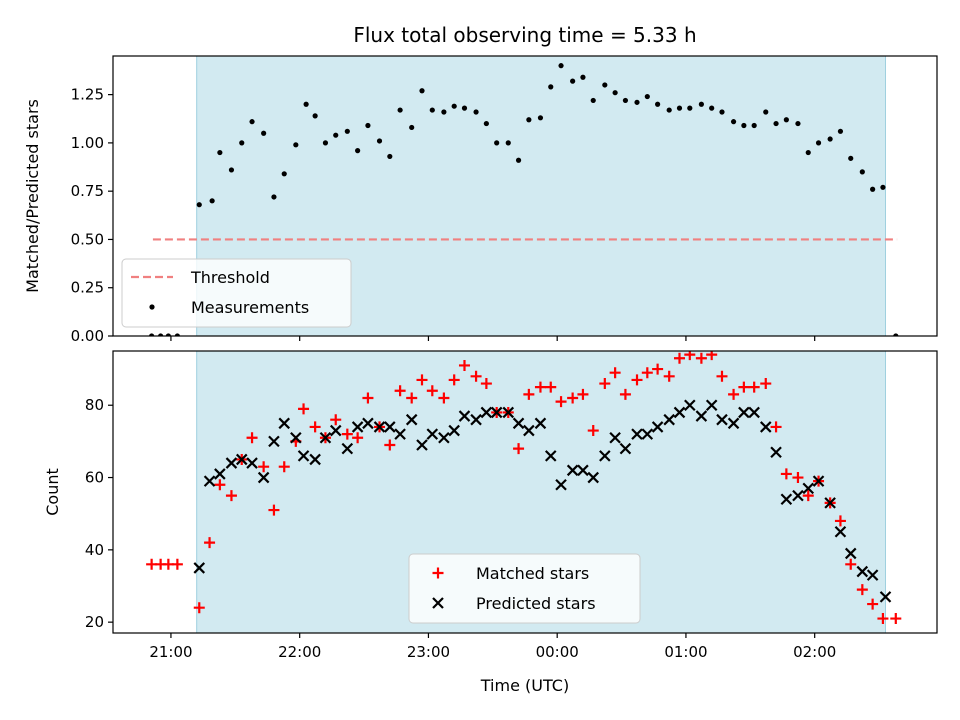  I want to click on x-axis-label: Time (UTC), so click(524, 685).